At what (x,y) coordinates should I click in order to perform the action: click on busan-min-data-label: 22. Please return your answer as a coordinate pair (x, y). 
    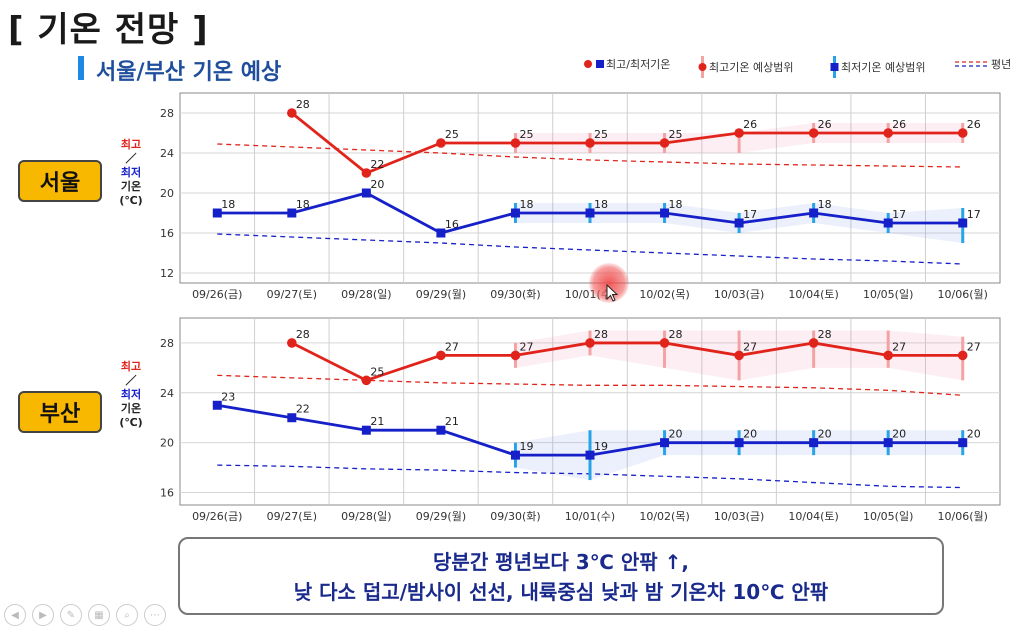
    Looking at the image, I should click on (303, 409).